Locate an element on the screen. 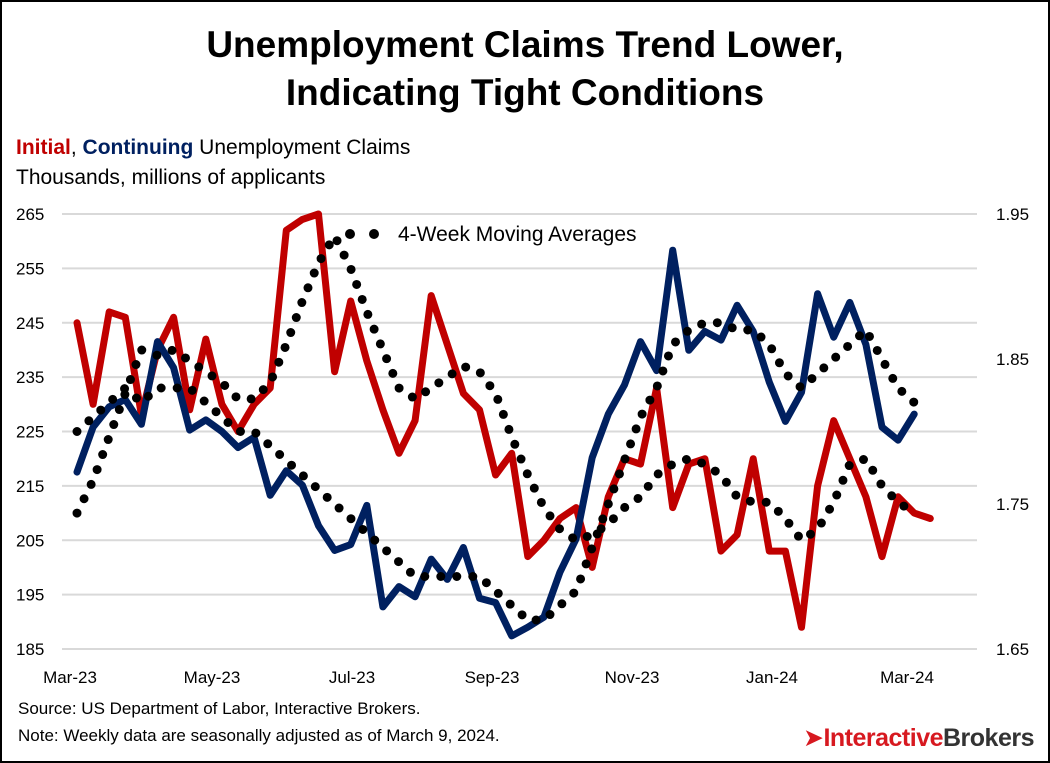 This screenshot has width=1050, height=763. right-tick-label: 1.95 is located at coordinates (1012, 214).